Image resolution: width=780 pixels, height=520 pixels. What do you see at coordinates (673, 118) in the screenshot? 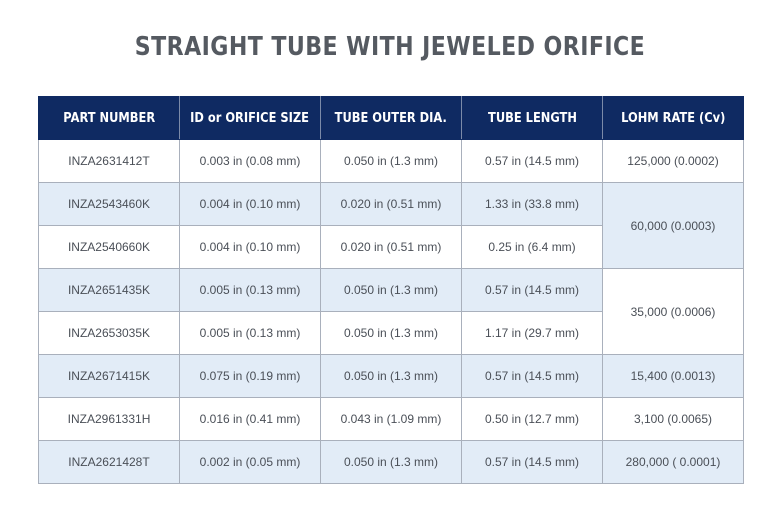
I see `header-lohm-rate: LOHM RATE (Cv)` at bounding box center [673, 118].